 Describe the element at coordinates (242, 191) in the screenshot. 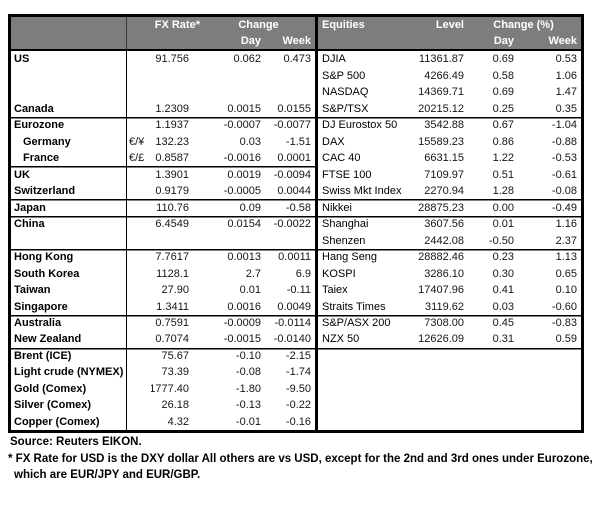

I see `fx-cell-day: -0.0005` at that location.